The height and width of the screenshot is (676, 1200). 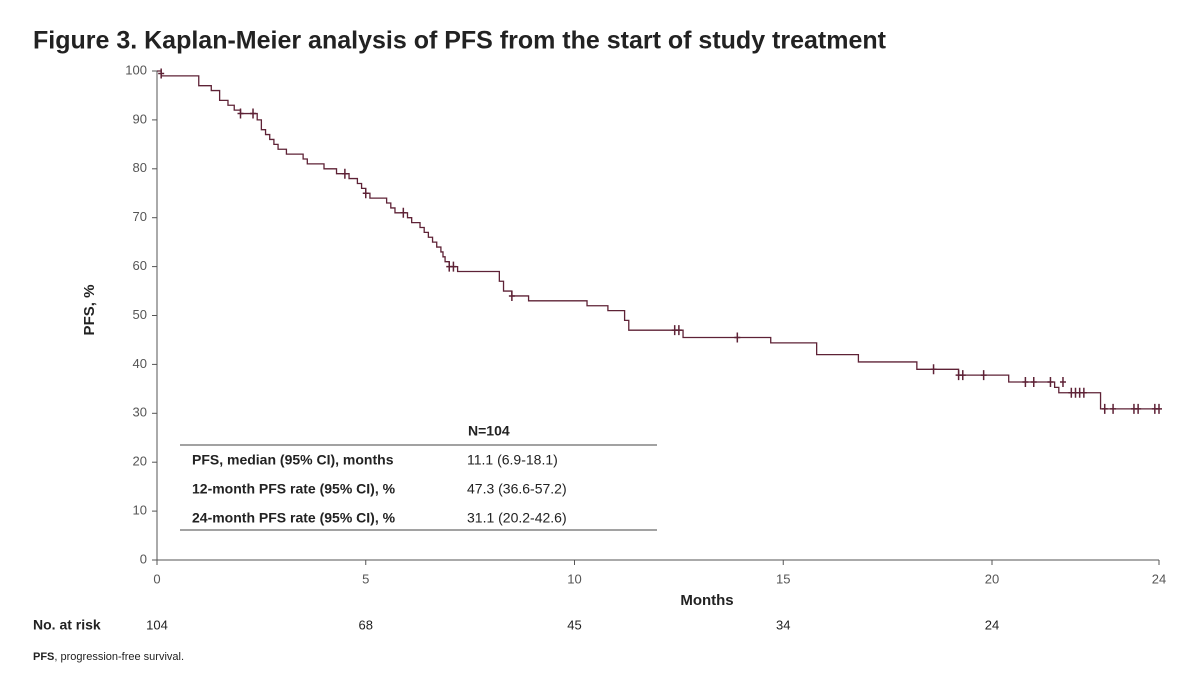 I want to click on table-label: 12-month PFS rate (95% CI), %, so click(x=294, y=489).